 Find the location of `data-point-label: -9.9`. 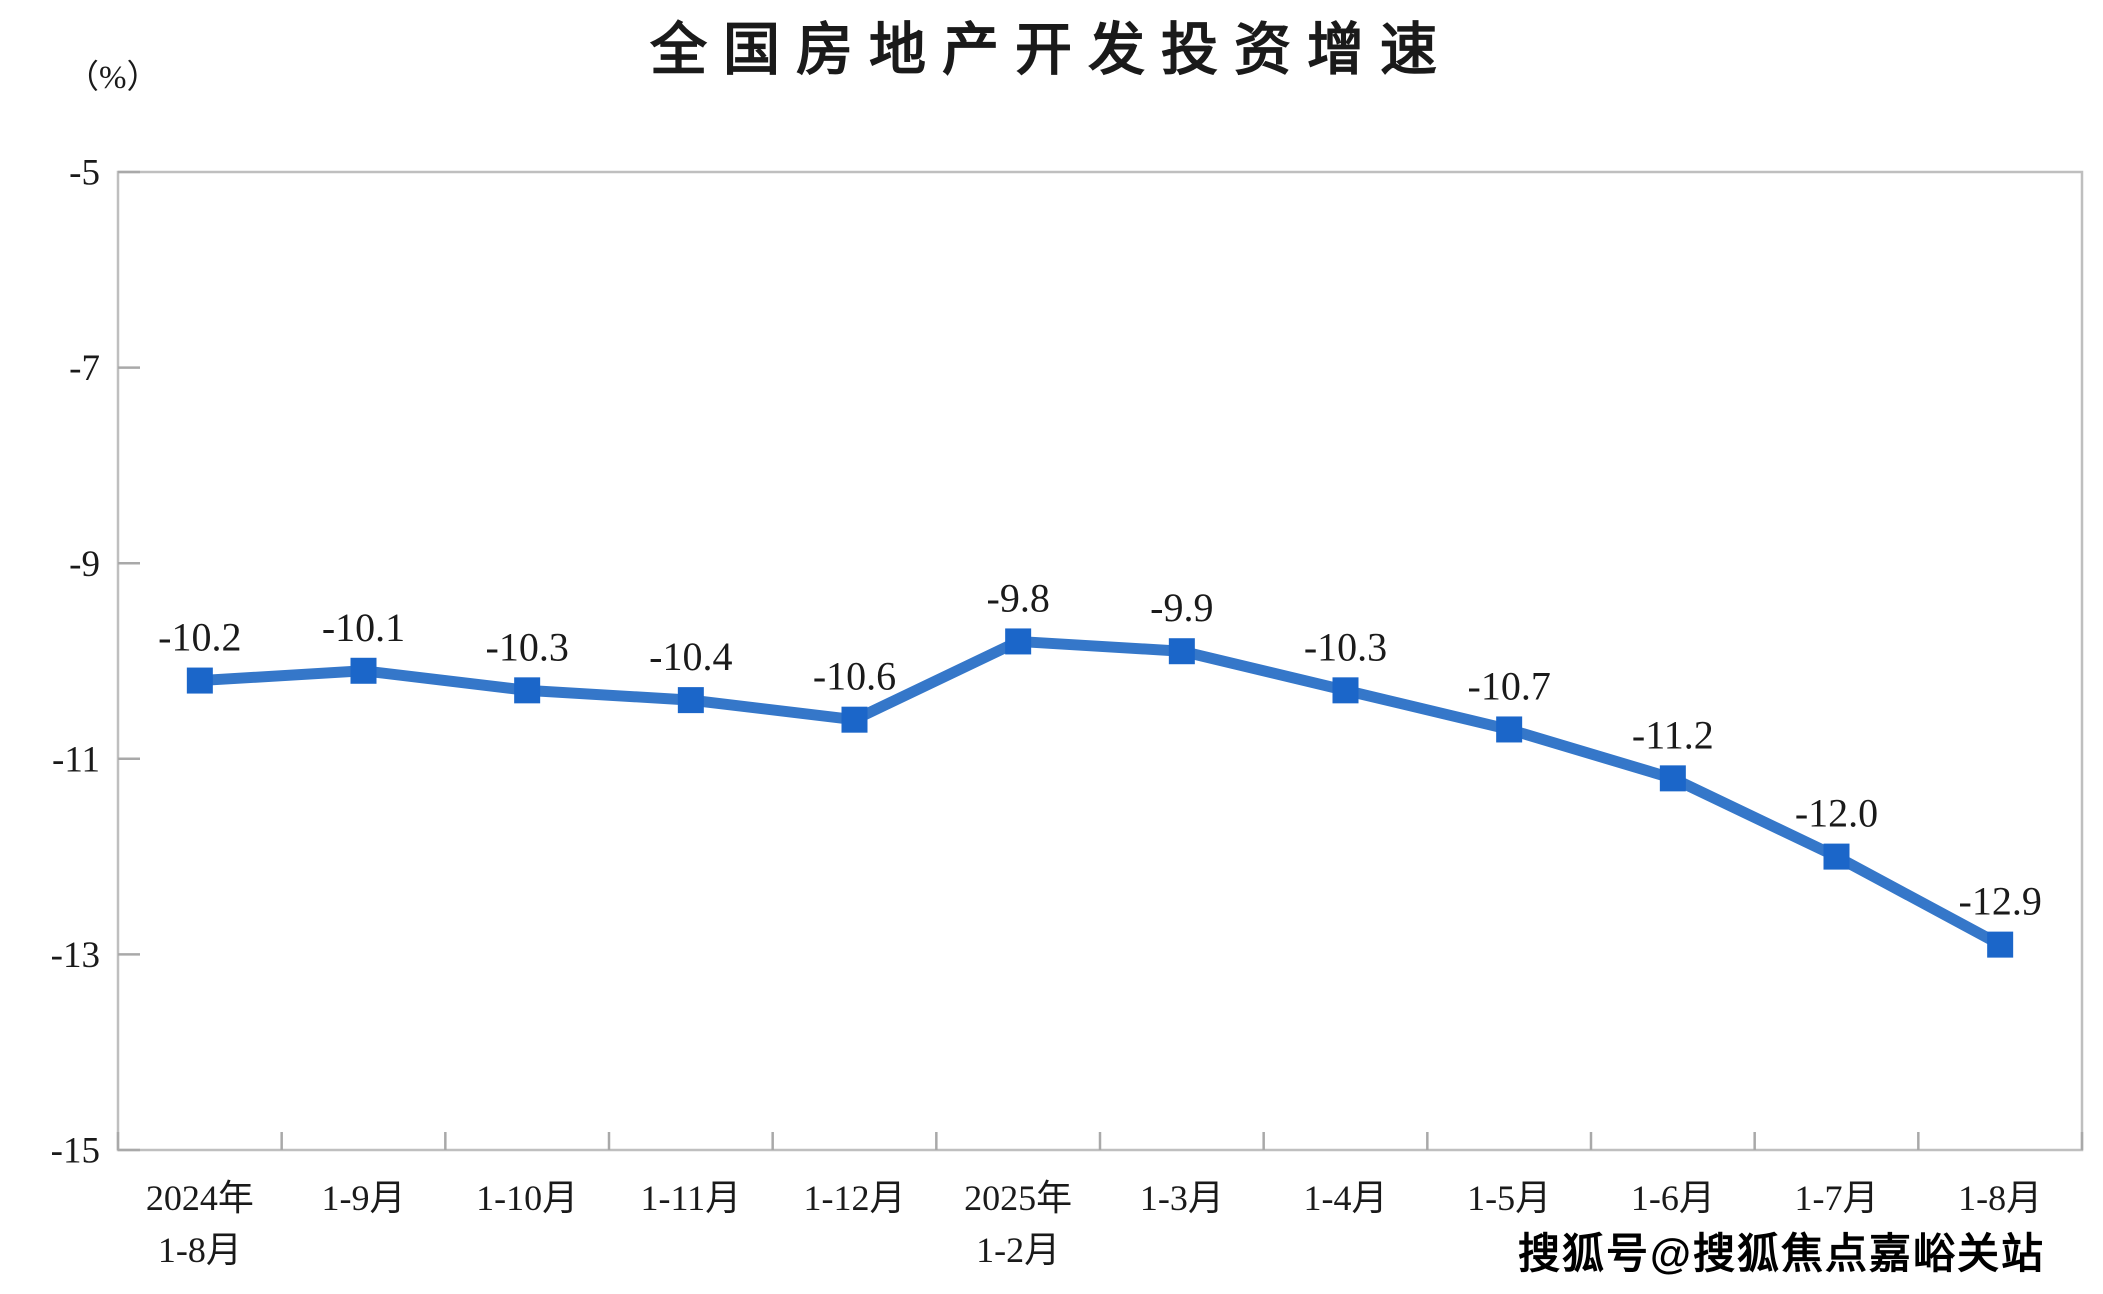

data-point-label: -9.9 is located at coordinates (1181, 607).